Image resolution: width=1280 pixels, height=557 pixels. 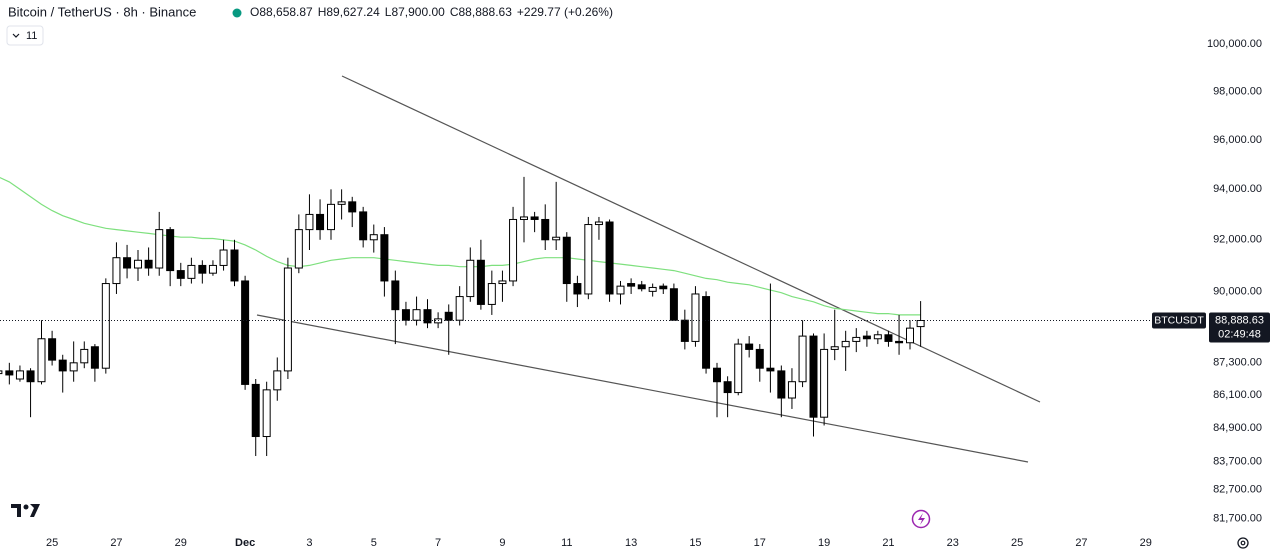 What do you see at coordinates (1237, 91) in the screenshot?
I see `y-tick-label: 98,000.00` at bounding box center [1237, 91].